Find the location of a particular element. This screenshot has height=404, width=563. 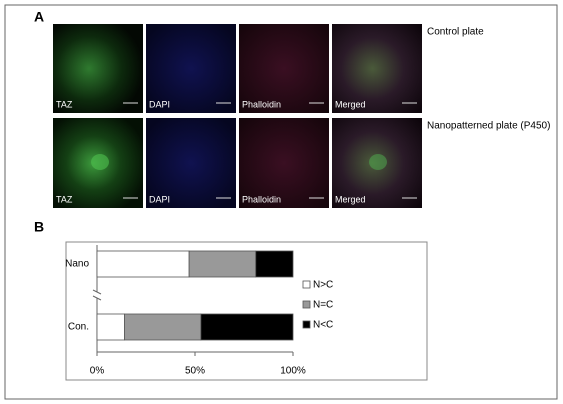

legend-label: N=C is located at coordinates (323, 305).